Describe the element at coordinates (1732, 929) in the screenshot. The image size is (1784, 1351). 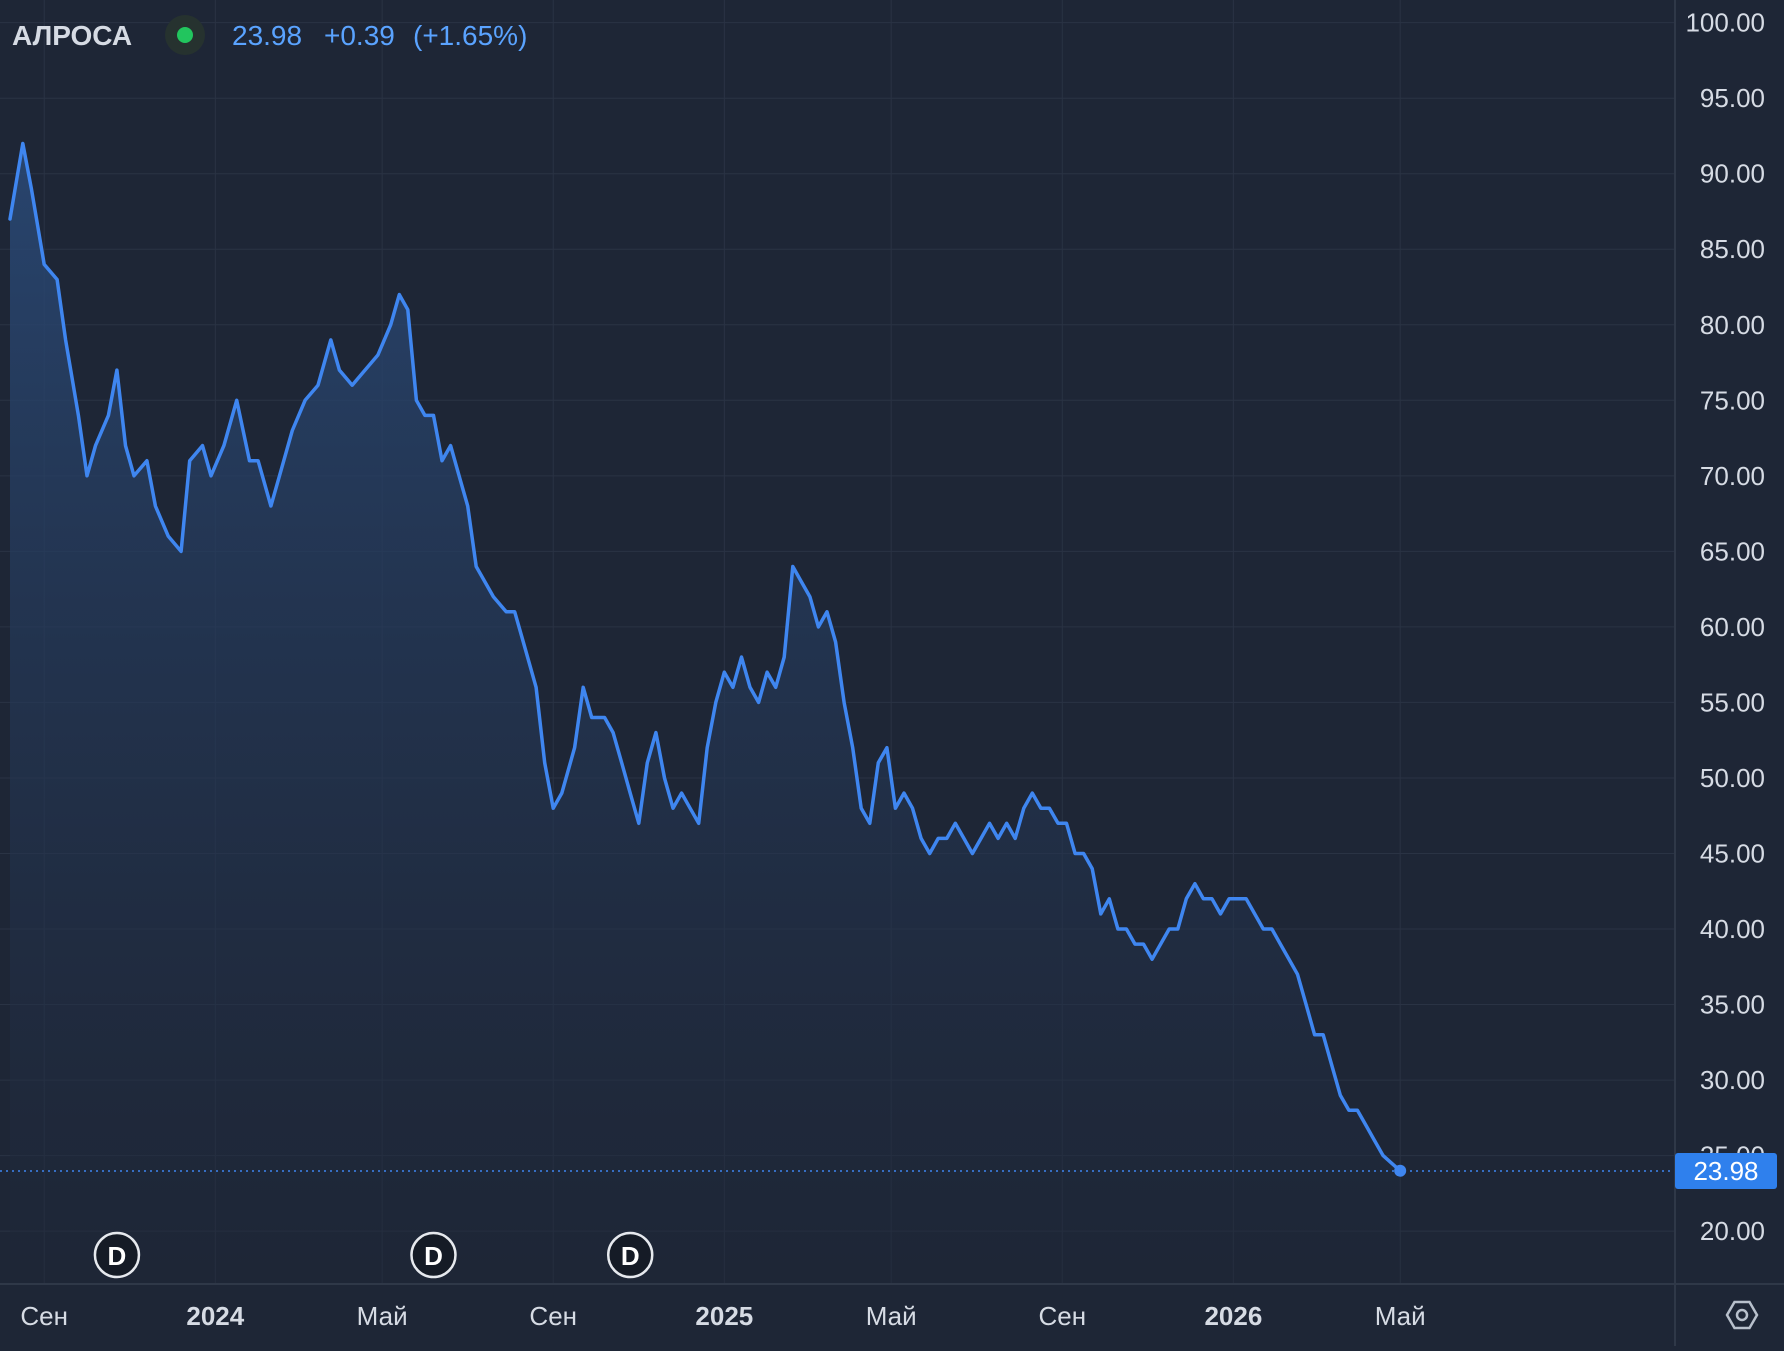
I see `y-tick-label: 40.00` at that location.